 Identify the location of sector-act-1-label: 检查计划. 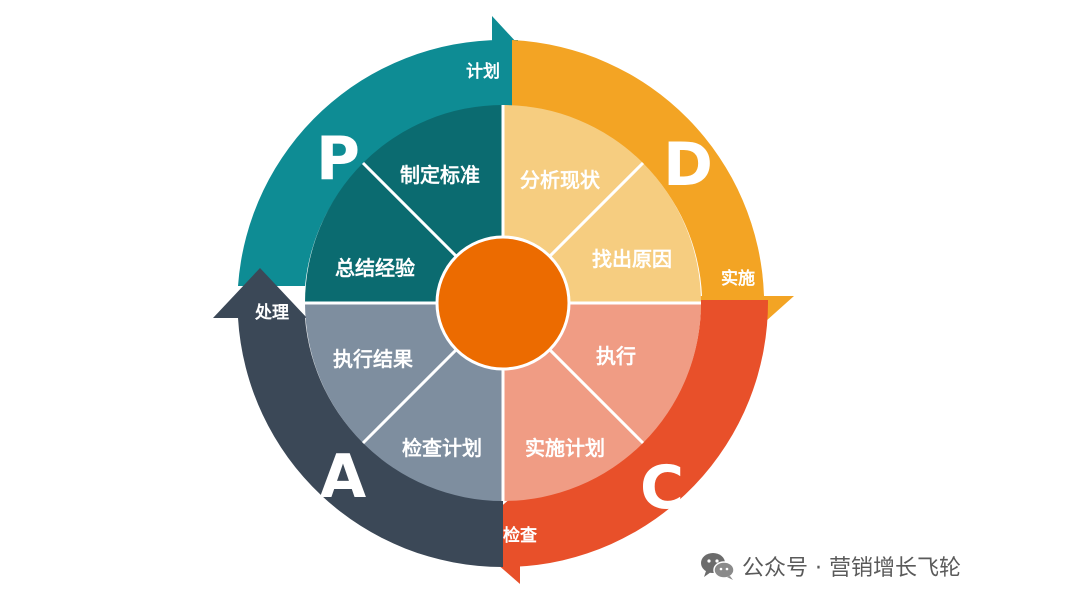
(442, 448).